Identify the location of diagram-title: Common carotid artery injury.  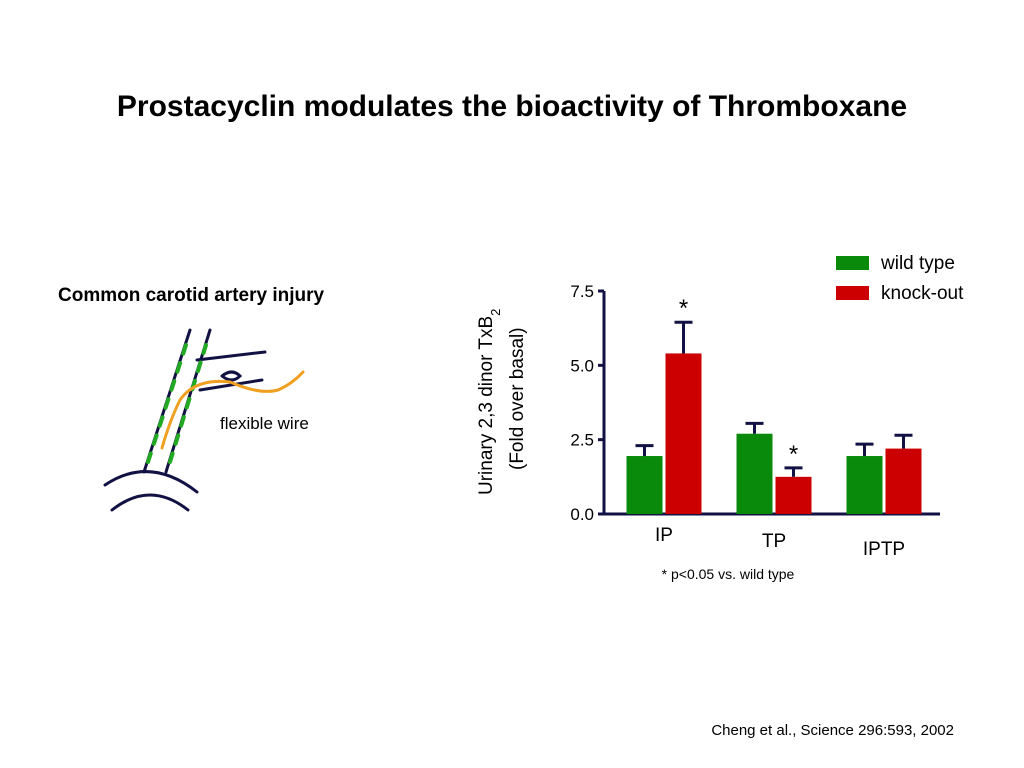
(191, 295).